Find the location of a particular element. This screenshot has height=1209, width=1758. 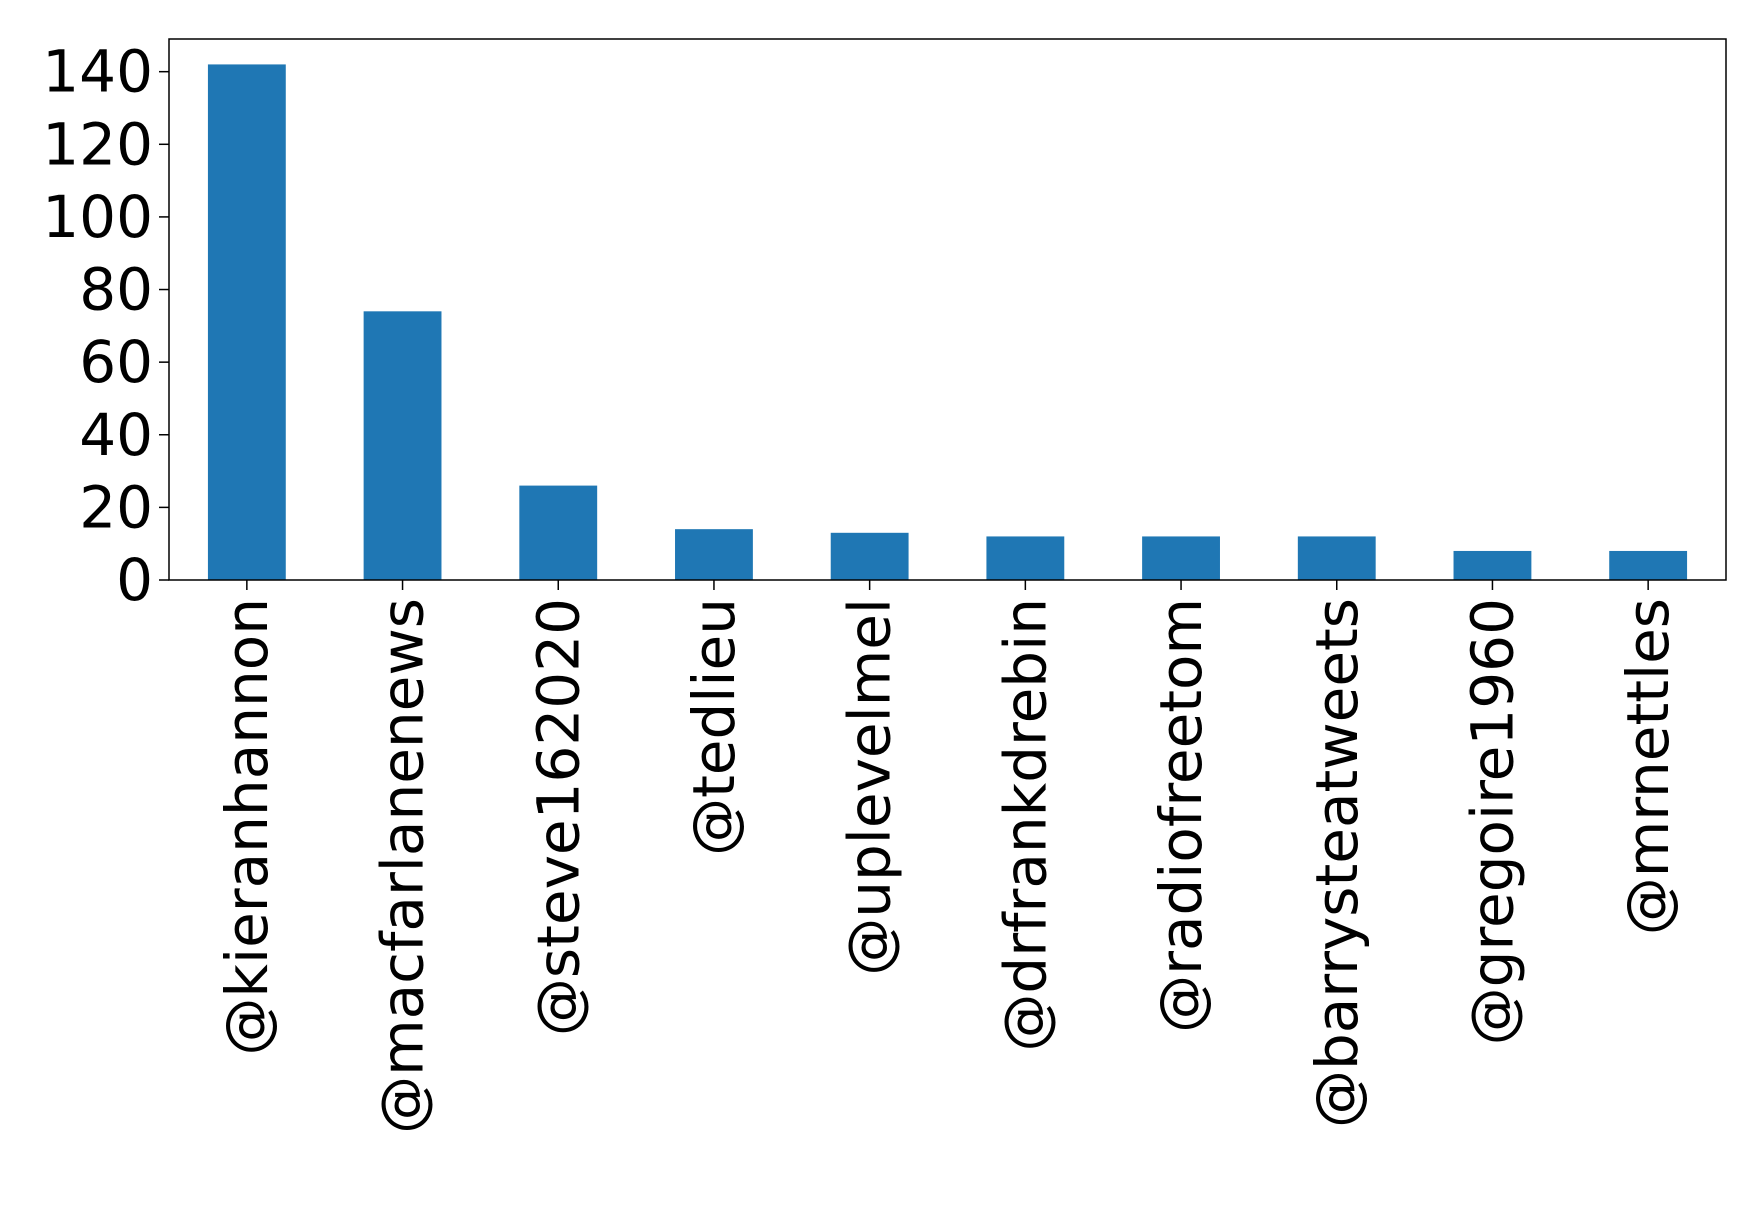

x-tick-label: @uplevelmel is located at coordinates (870, 787).